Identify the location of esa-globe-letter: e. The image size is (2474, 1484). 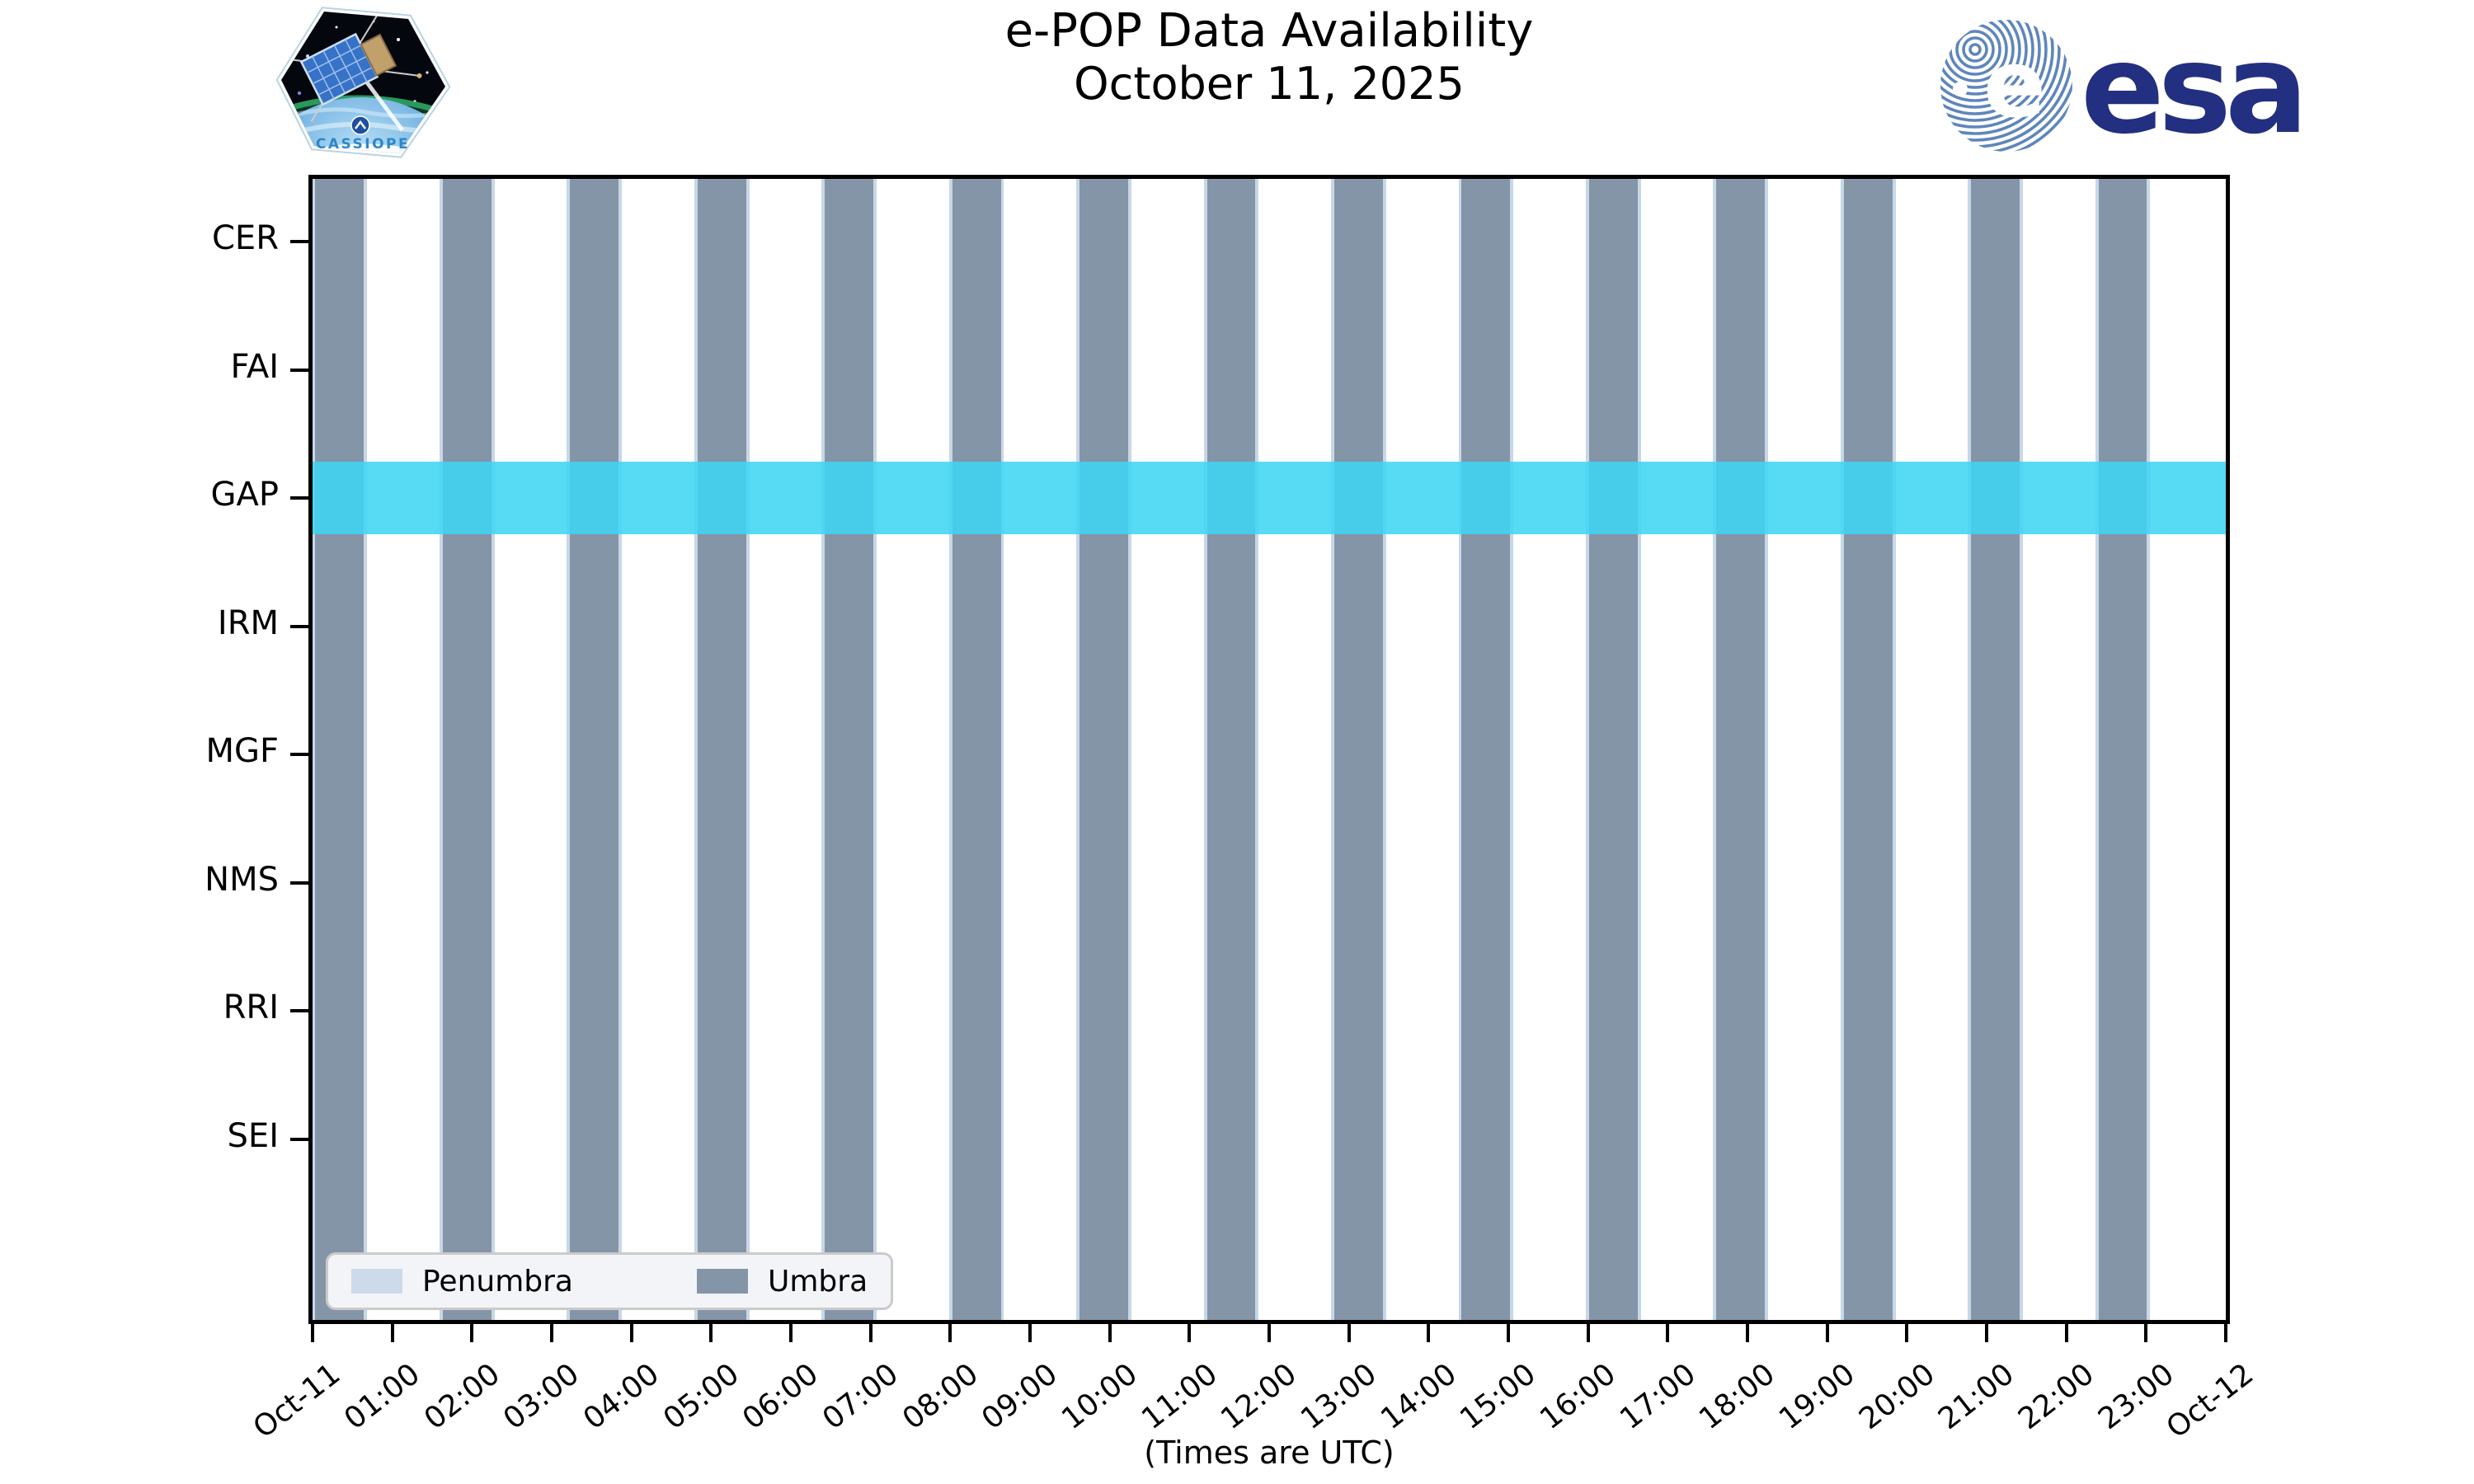
(2014, 85).